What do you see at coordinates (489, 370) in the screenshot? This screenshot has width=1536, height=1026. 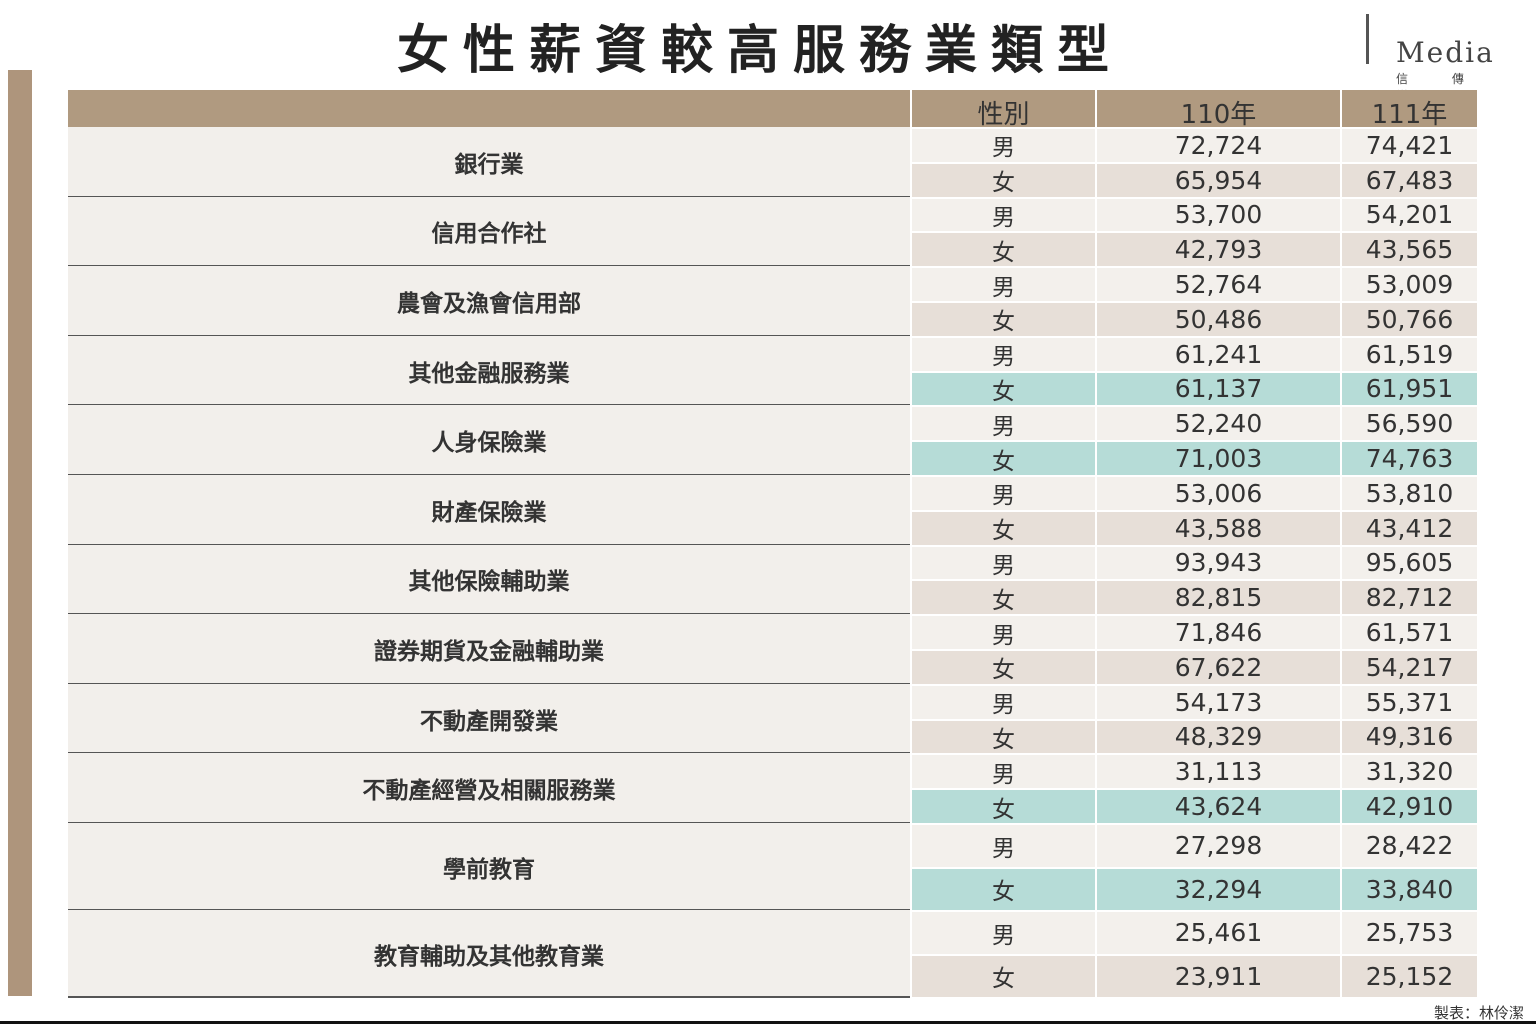 I see `industry-cell: 其他金融服務業` at bounding box center [489, 370].